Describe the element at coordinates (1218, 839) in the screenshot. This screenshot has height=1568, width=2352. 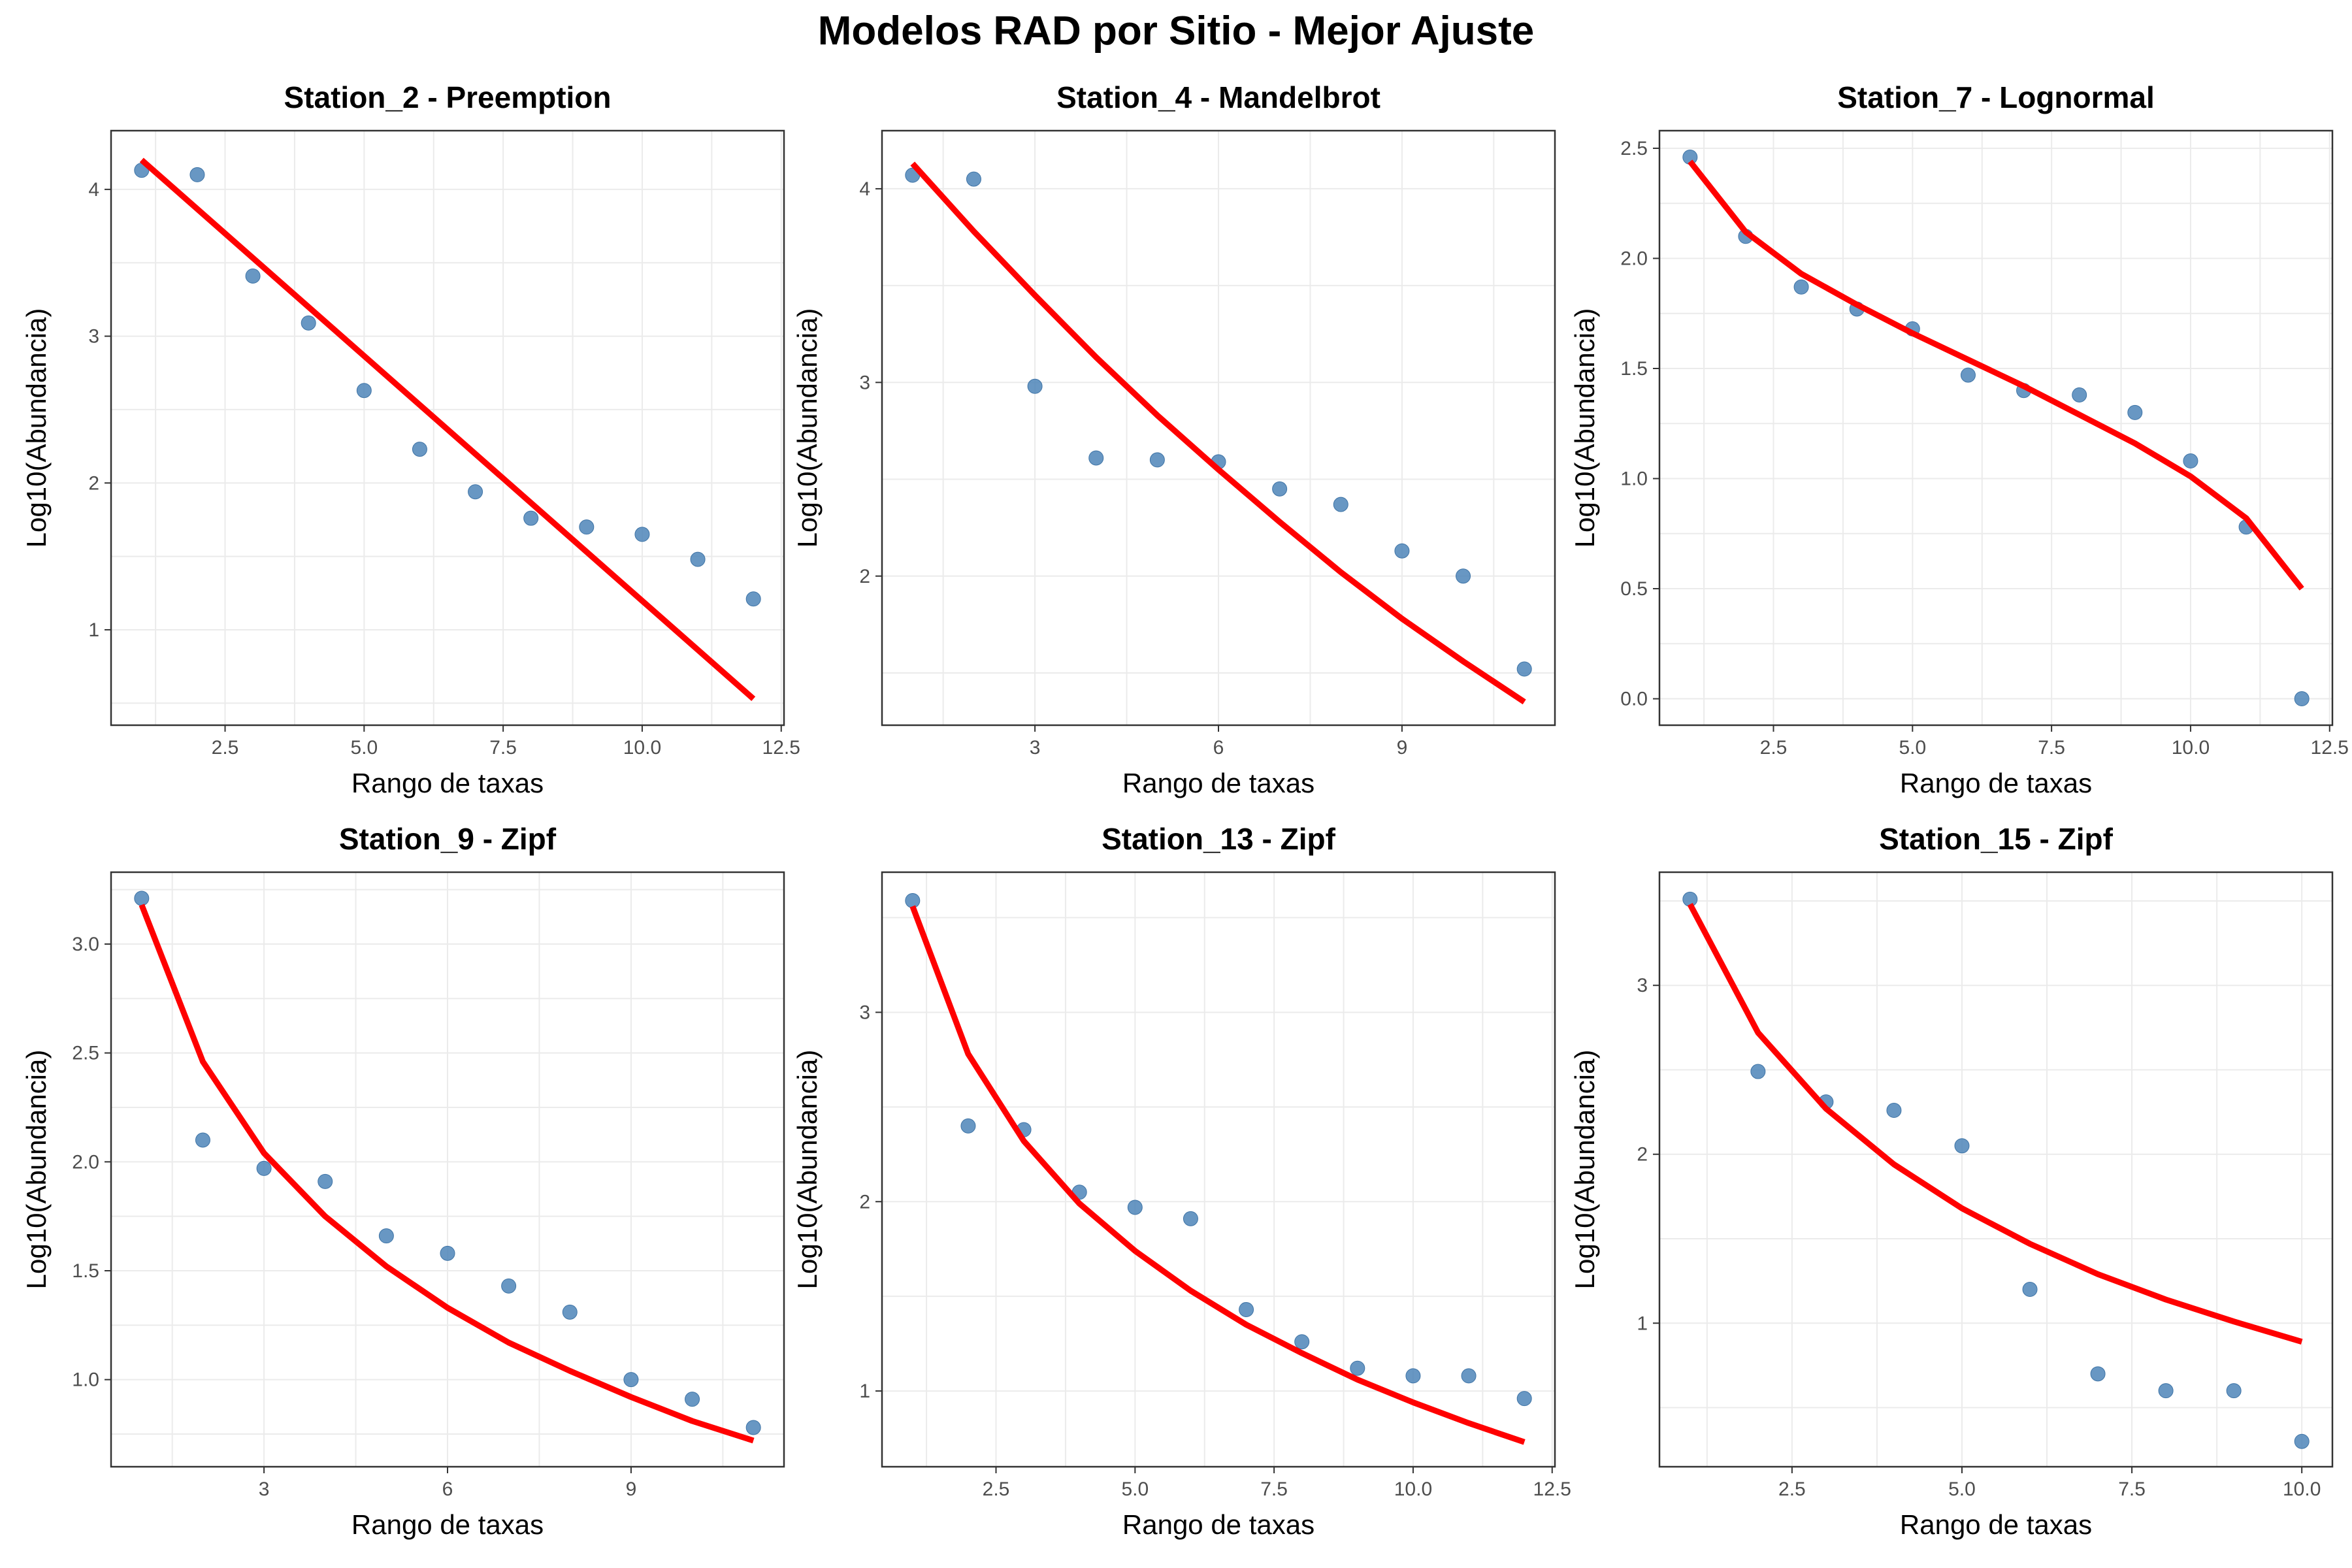
I see `panel-title: Station_13 - Zipf` at that location.